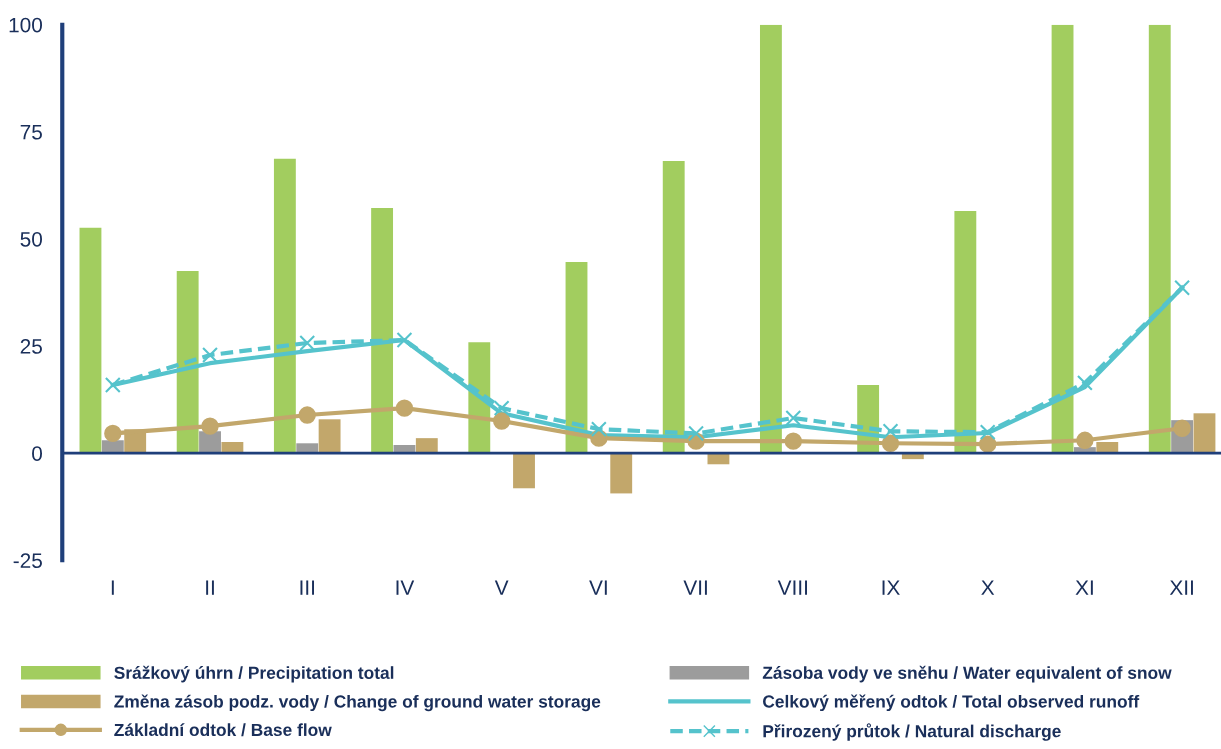 The height and width of the screenshot is (749, 1221). I want to click on y-tick-label: 50, so click(31, 239).